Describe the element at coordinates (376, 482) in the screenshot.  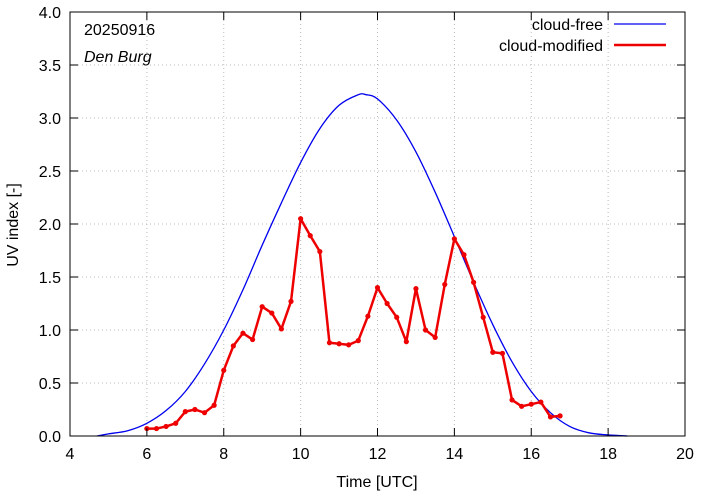
I see `x-axis-label: Time [UTC]` at that location.